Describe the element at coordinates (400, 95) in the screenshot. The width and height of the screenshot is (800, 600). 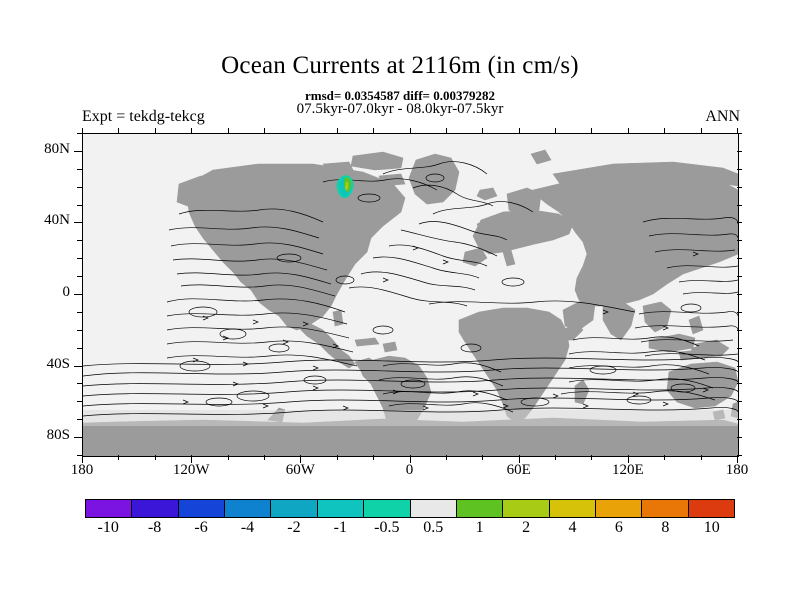
I see `rmsd-annotation: rmsd= 0.0354587 diff= 0.00379282` at that location.